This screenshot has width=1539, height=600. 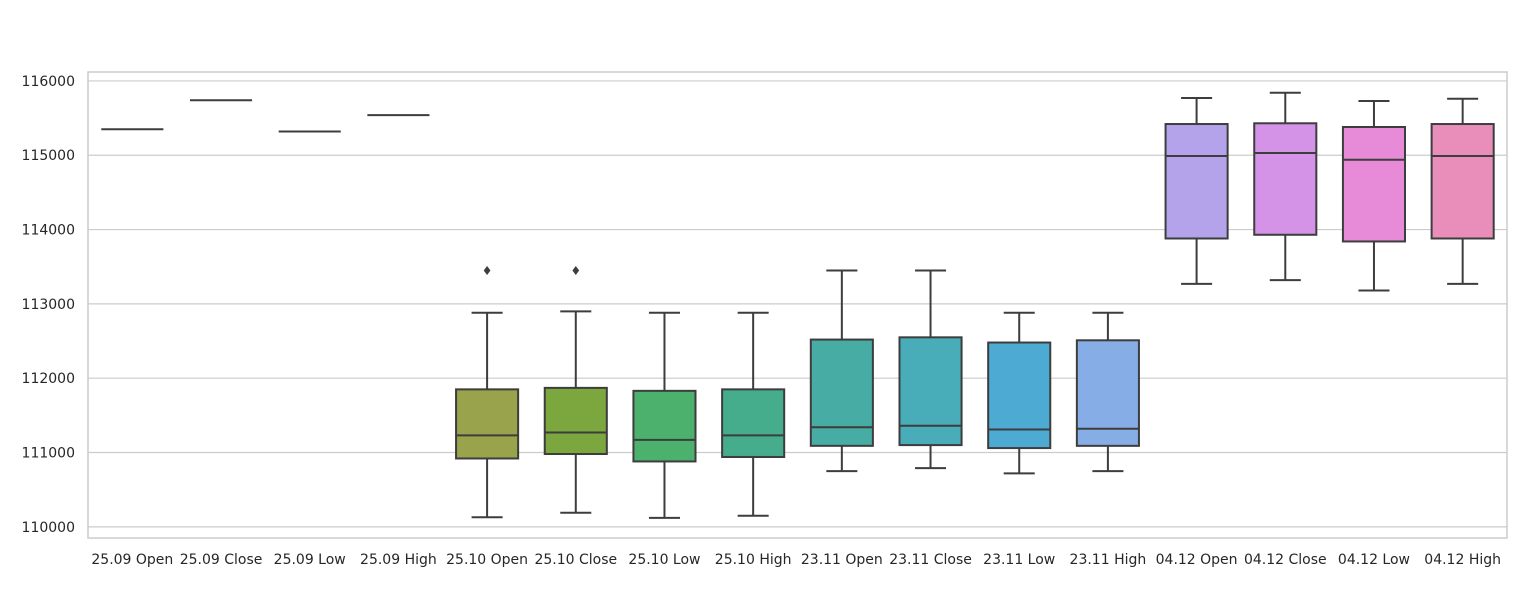 I want to click on x-tick-label: 04.12 Low, so click(x=1374, y=560).